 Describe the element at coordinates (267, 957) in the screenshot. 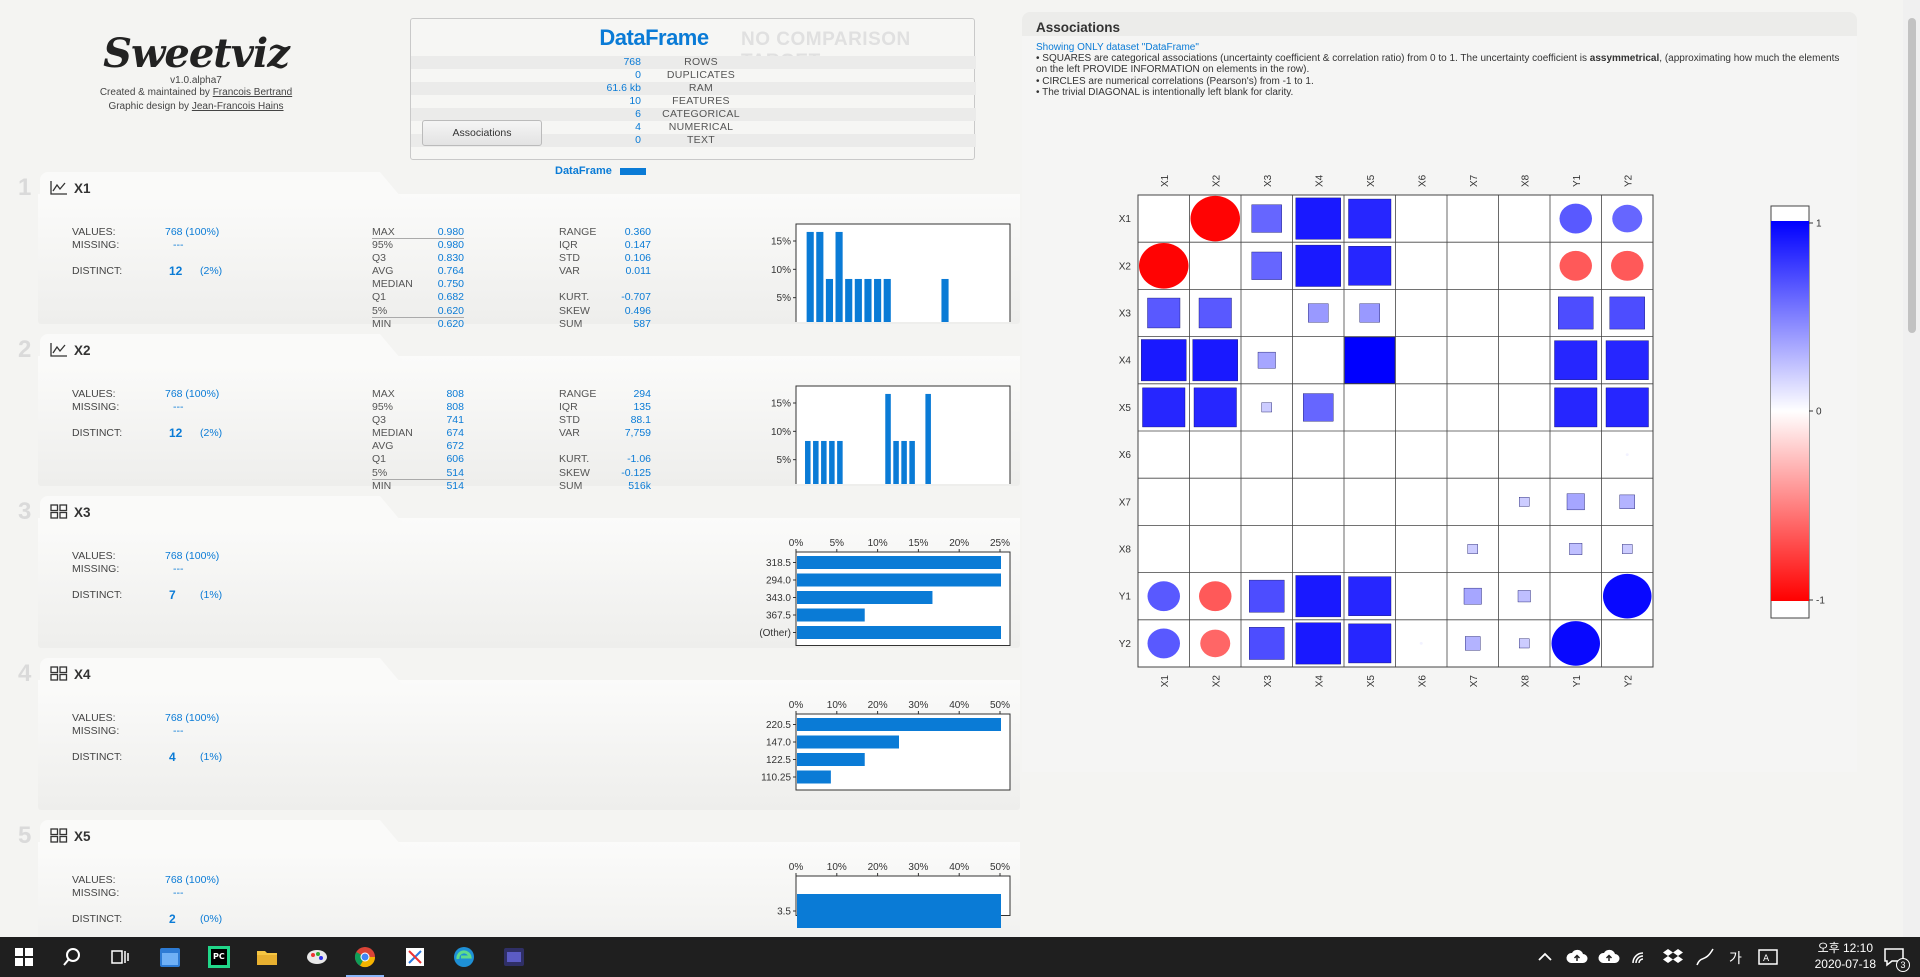

I see `file-explorer-icon` at that location.